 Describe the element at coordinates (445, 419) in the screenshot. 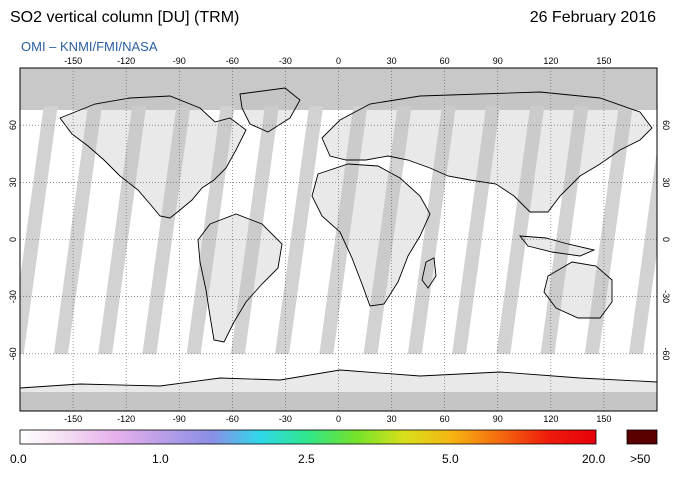

I see `lon-tick-label-bottom: 60` at that location.